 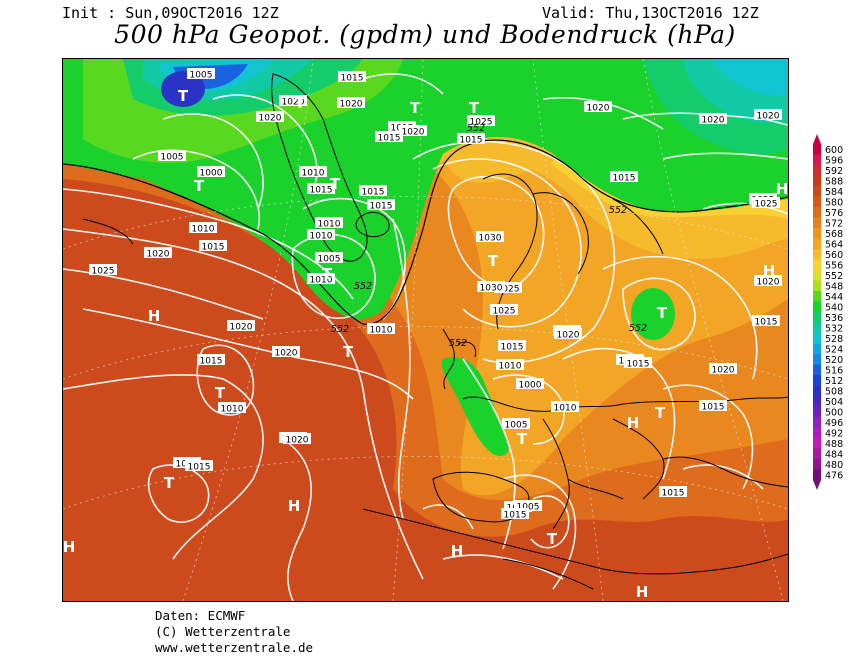 What do you see at coordinates (834, 318) in the screenshot?
I see `legend-label: 536` at bounding box center [834, 318].